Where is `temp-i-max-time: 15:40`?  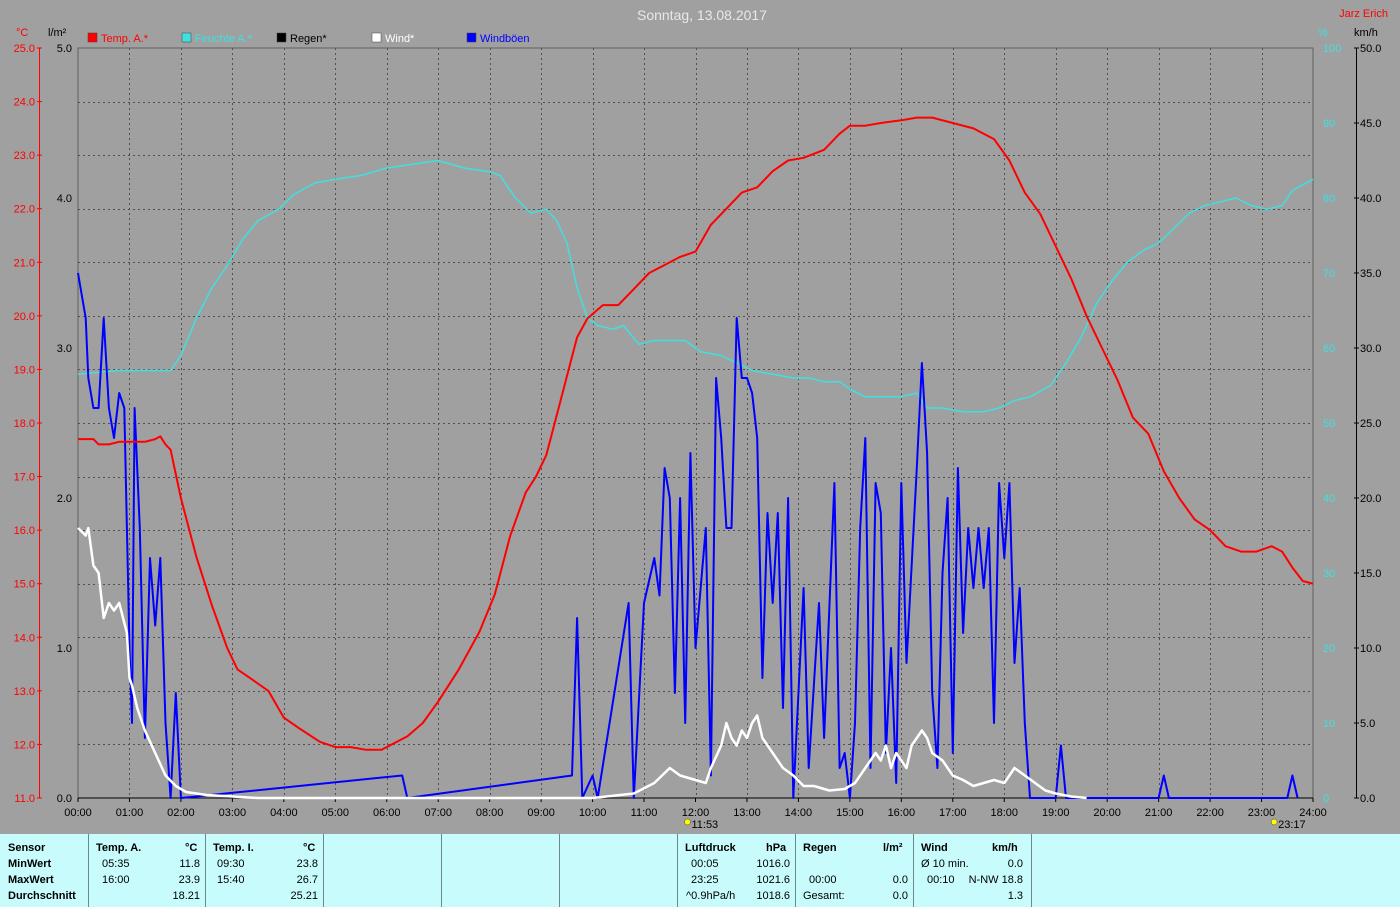
temp-i-max-time: 15:40 is located at coordinates (231, 880).